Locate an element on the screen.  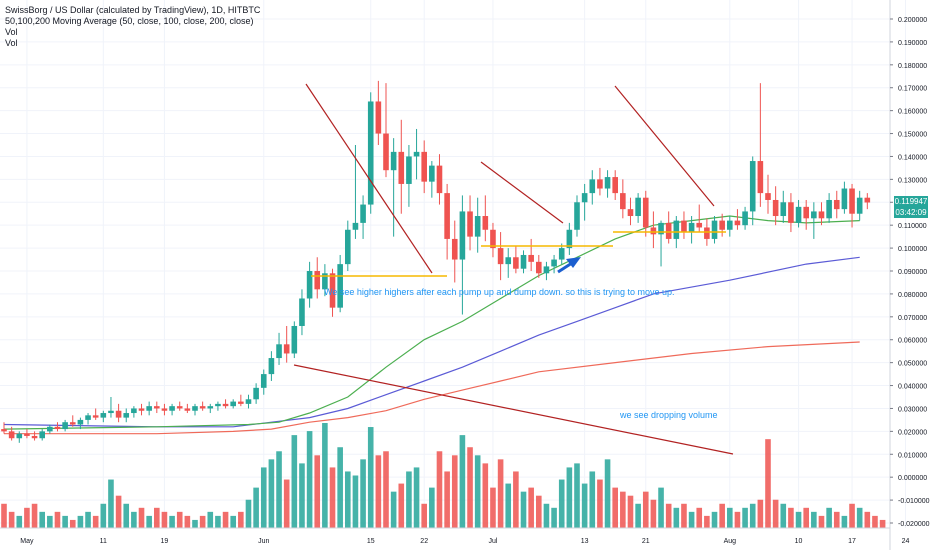
y-tick-label: 0.140000 is located at coordinates (912, 157).